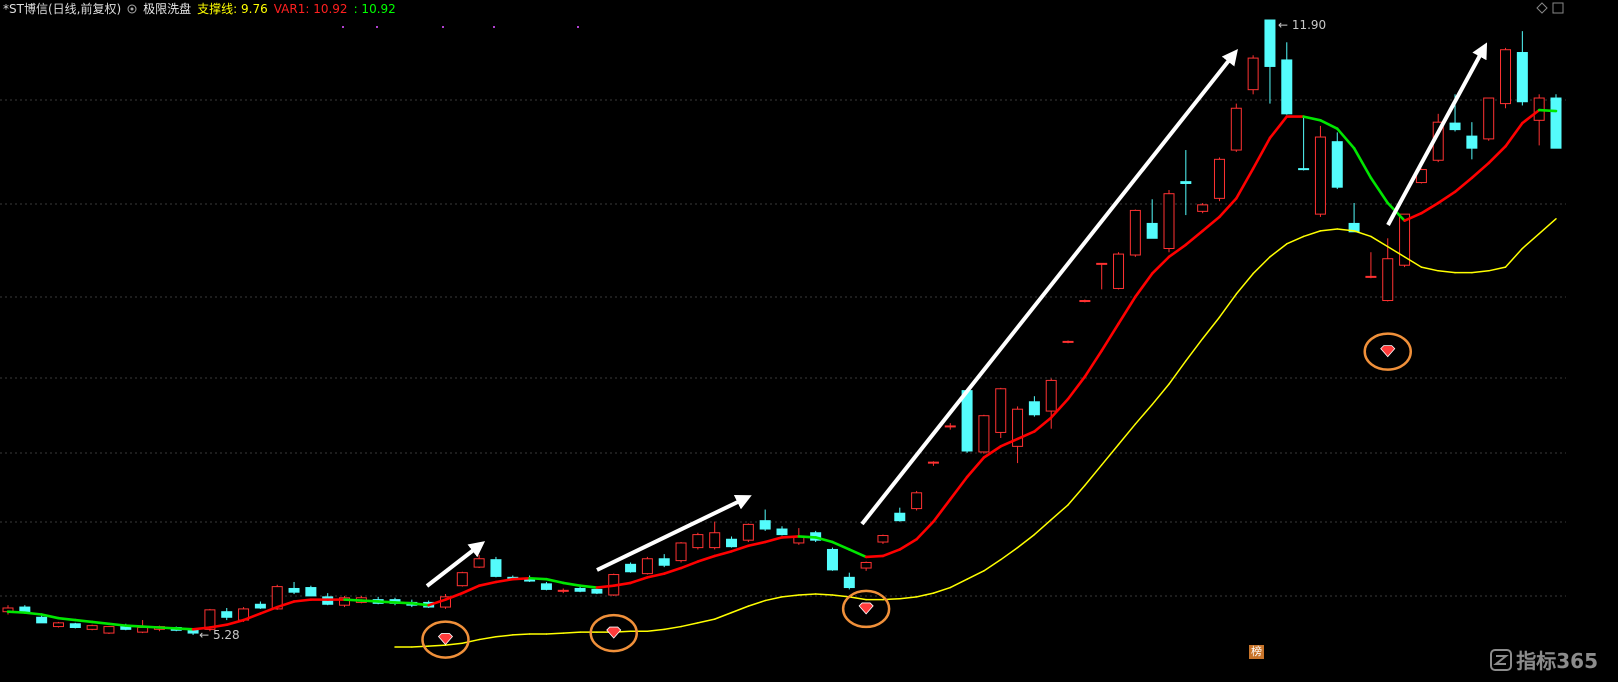  I want to click on watermark-logo, so click(1501, 659).